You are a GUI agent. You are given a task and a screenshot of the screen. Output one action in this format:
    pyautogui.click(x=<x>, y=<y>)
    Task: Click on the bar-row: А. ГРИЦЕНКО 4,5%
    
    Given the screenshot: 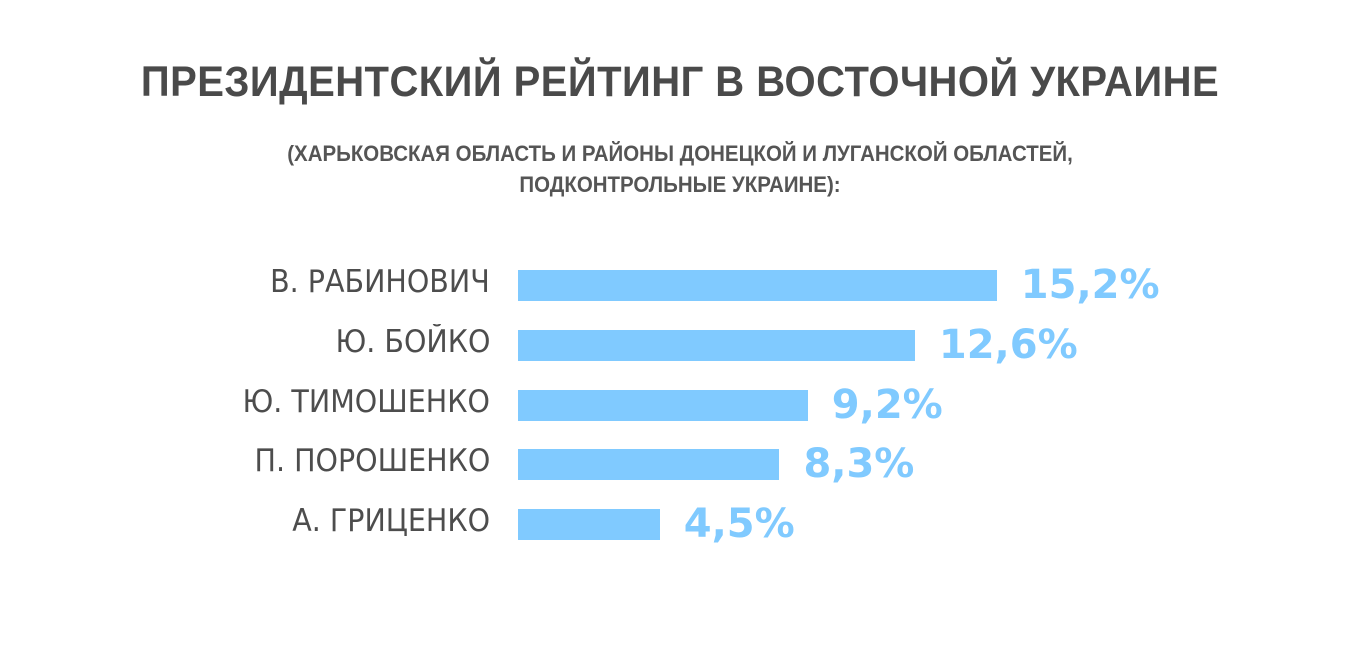 What is the action you would take?
    pyautogui.click(x=680, y=524)
    